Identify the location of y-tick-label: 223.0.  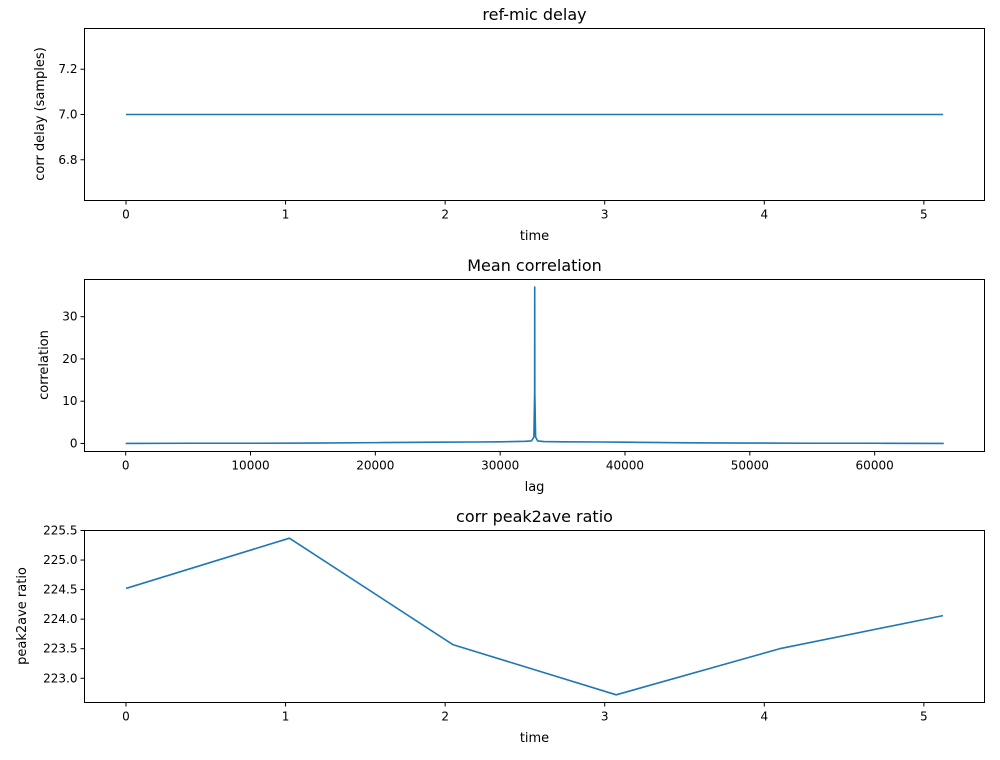
(60, 678).